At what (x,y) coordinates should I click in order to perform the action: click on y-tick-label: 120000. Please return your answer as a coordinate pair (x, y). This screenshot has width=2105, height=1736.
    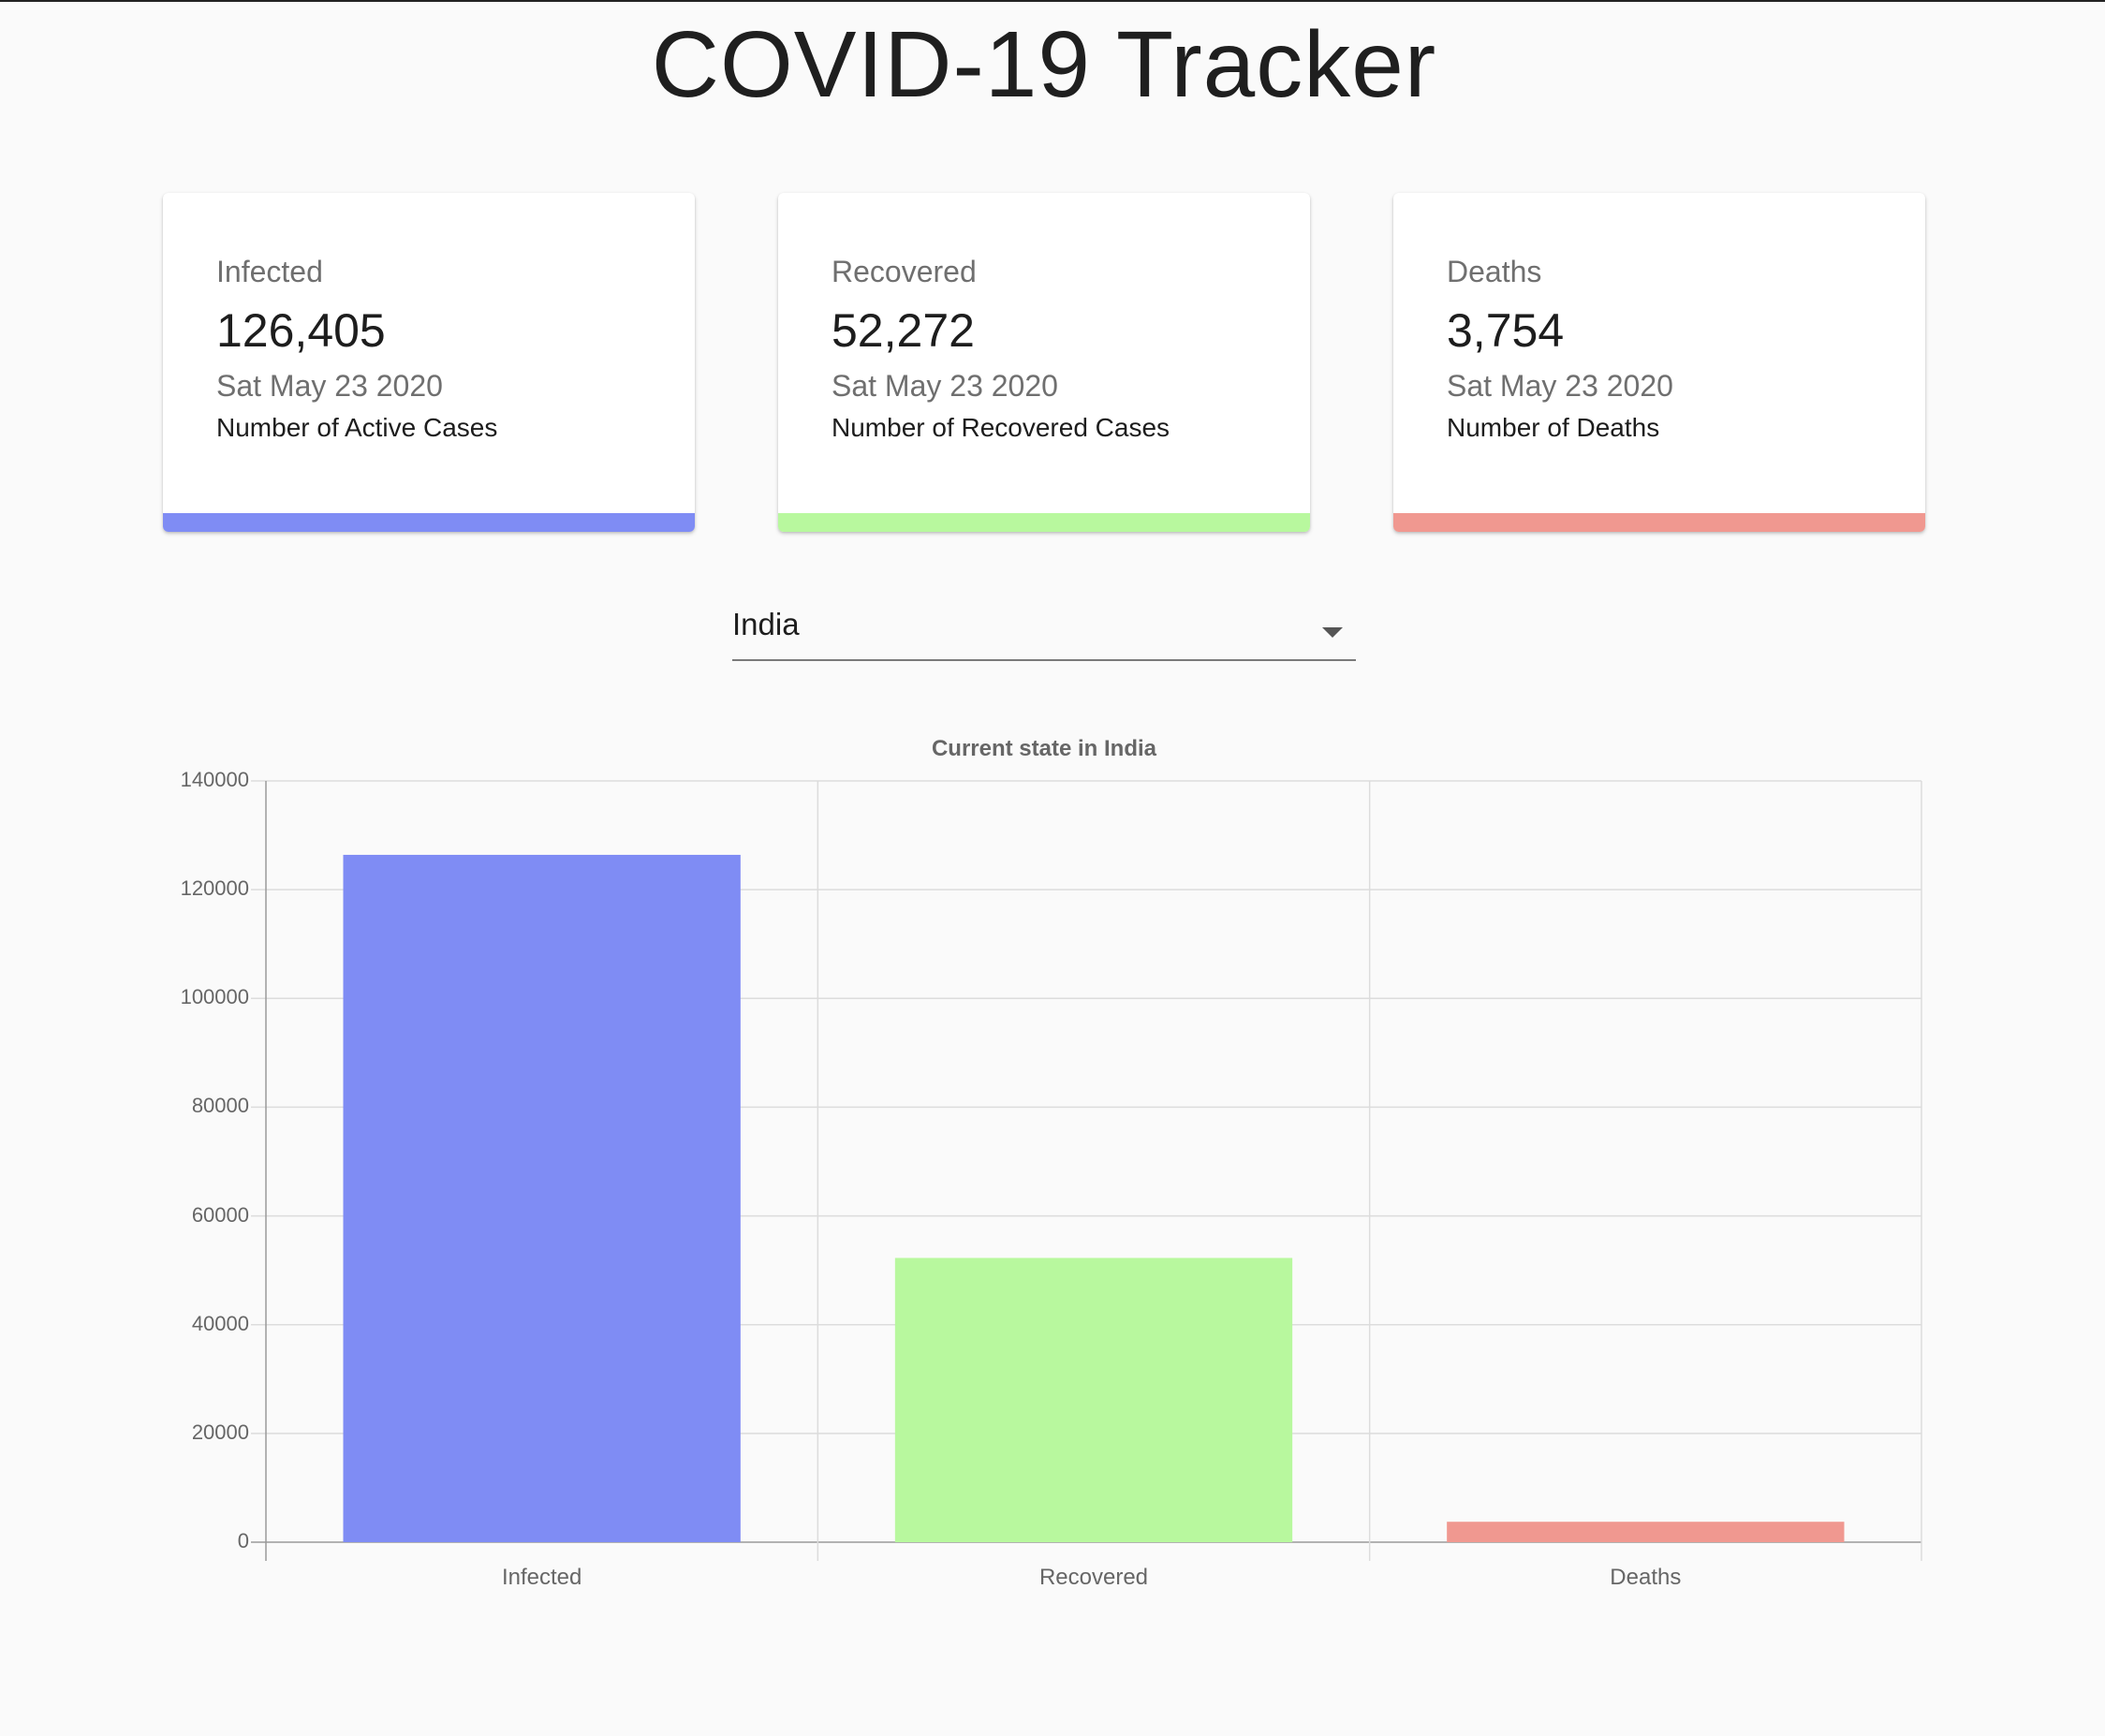
    Looking at the image, I should click on (215, 889).